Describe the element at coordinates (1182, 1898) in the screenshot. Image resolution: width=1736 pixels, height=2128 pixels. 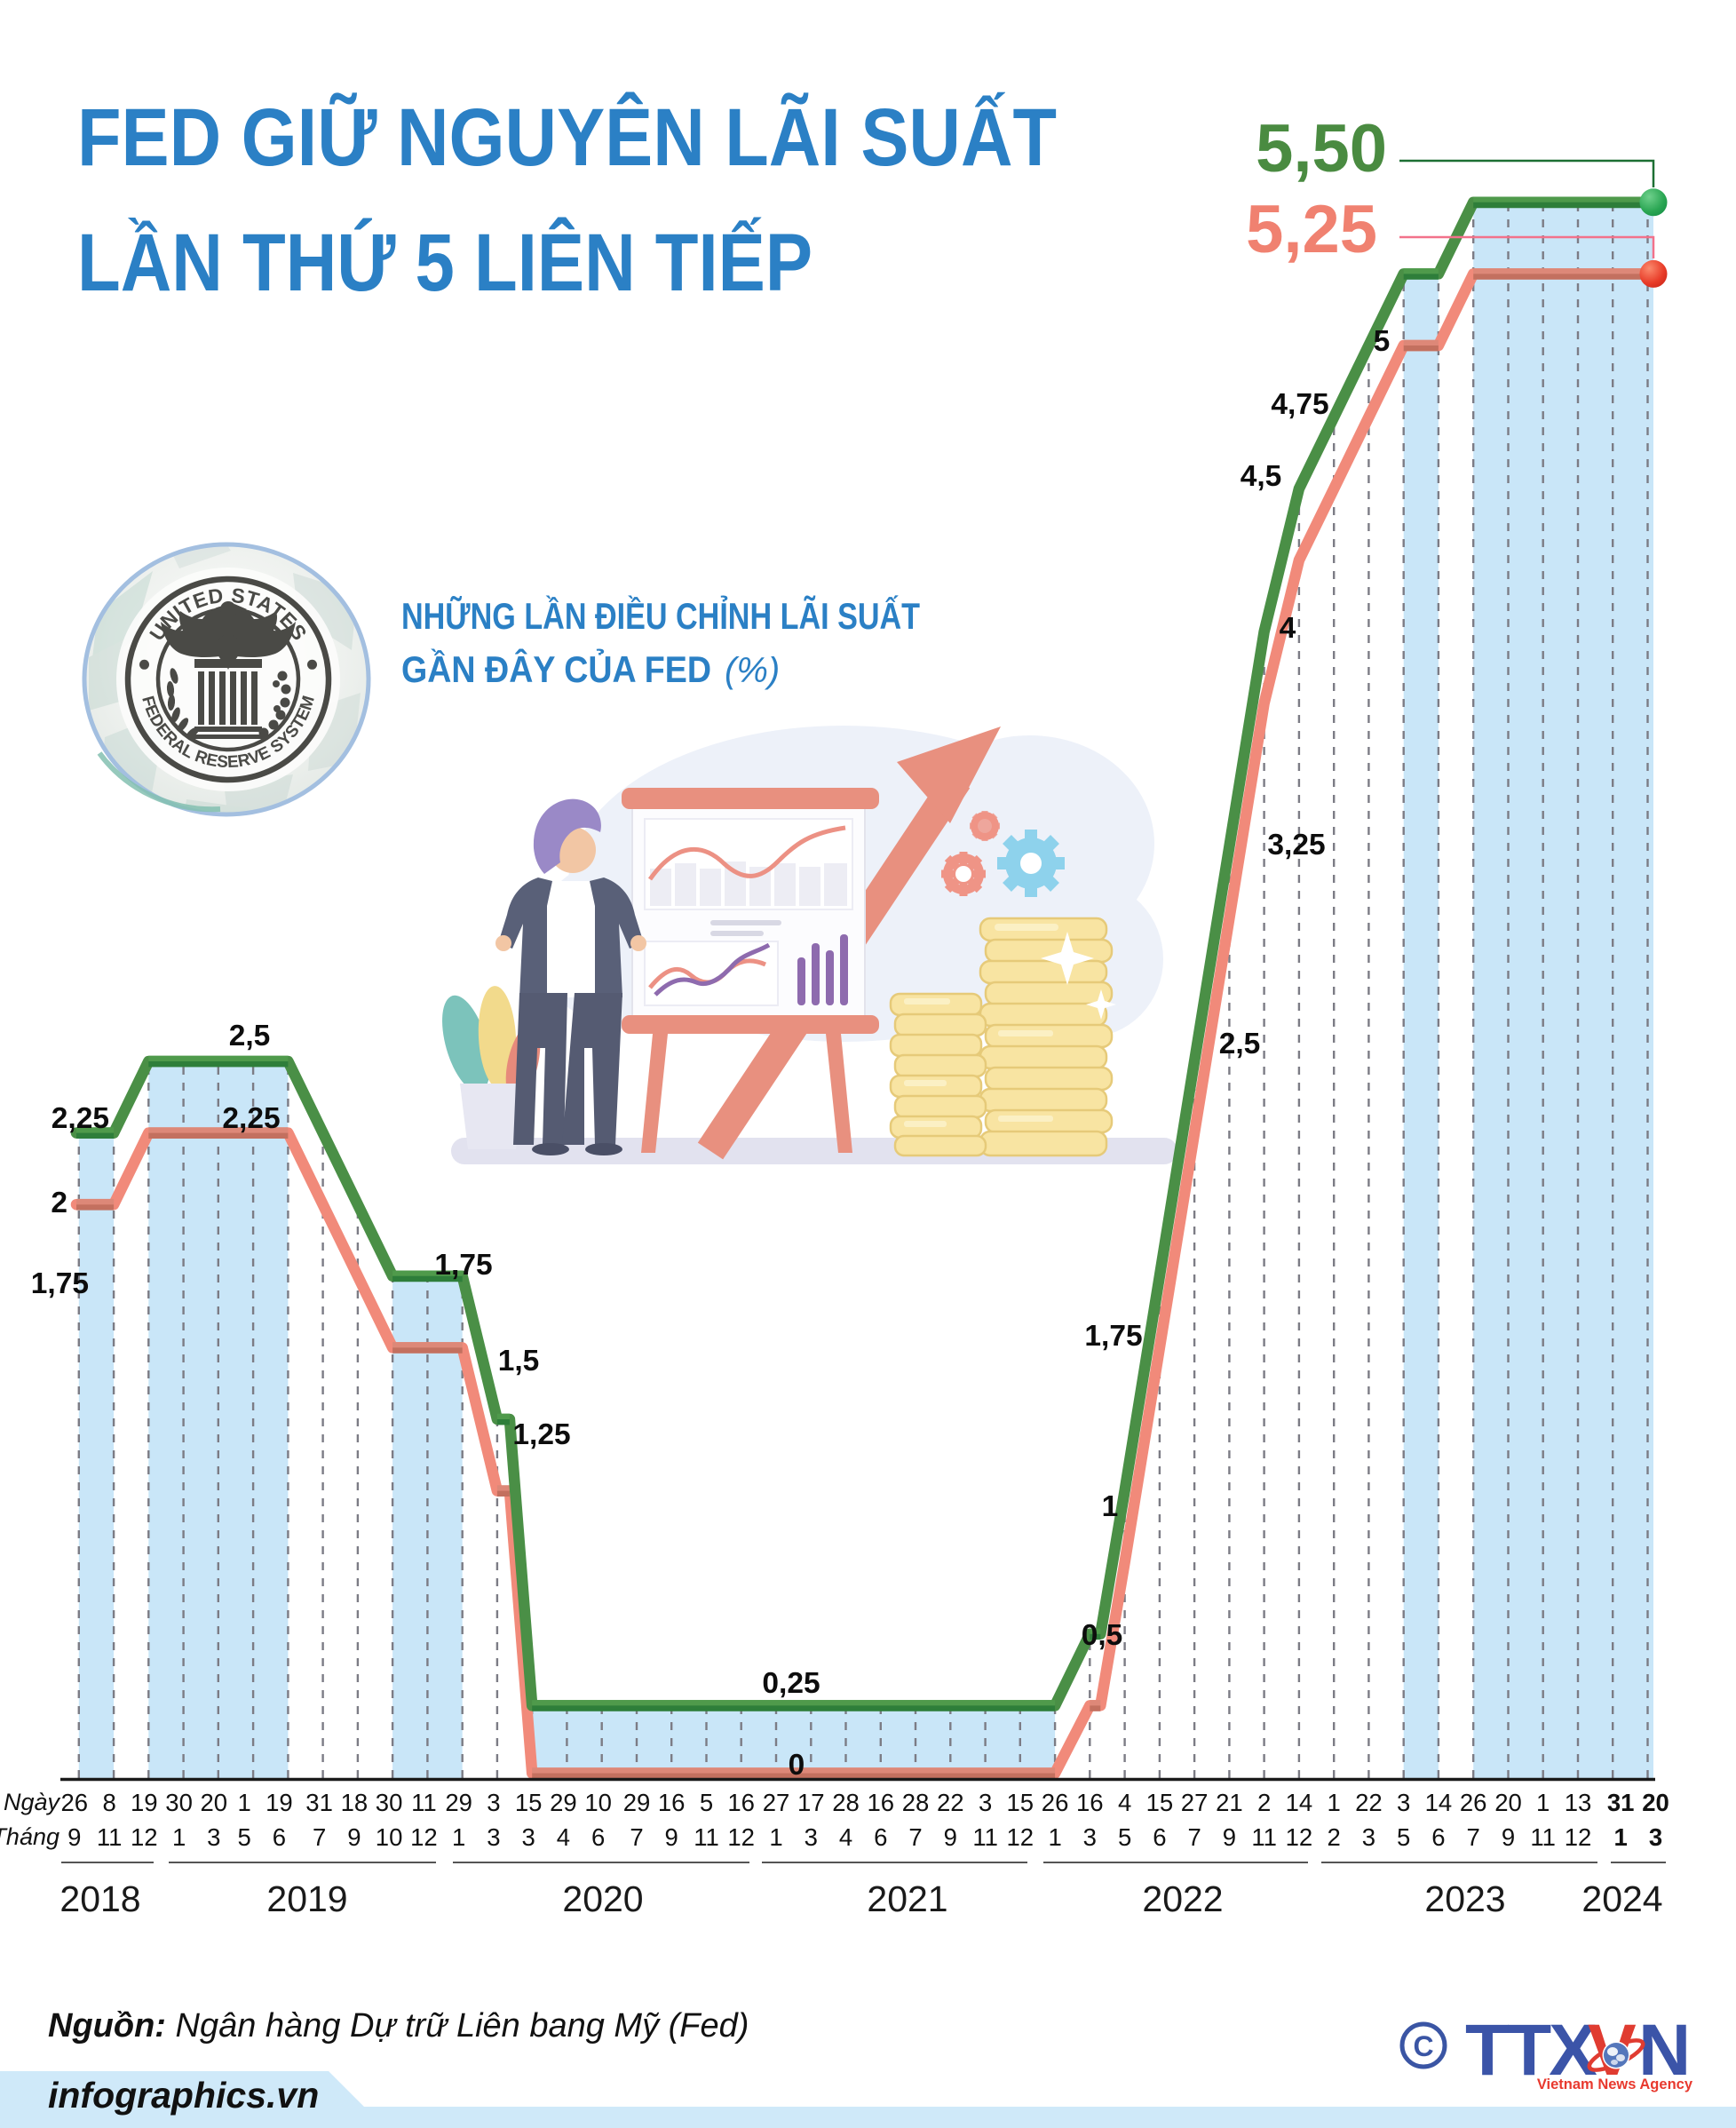
I see `svg-text: 2022` at that location.